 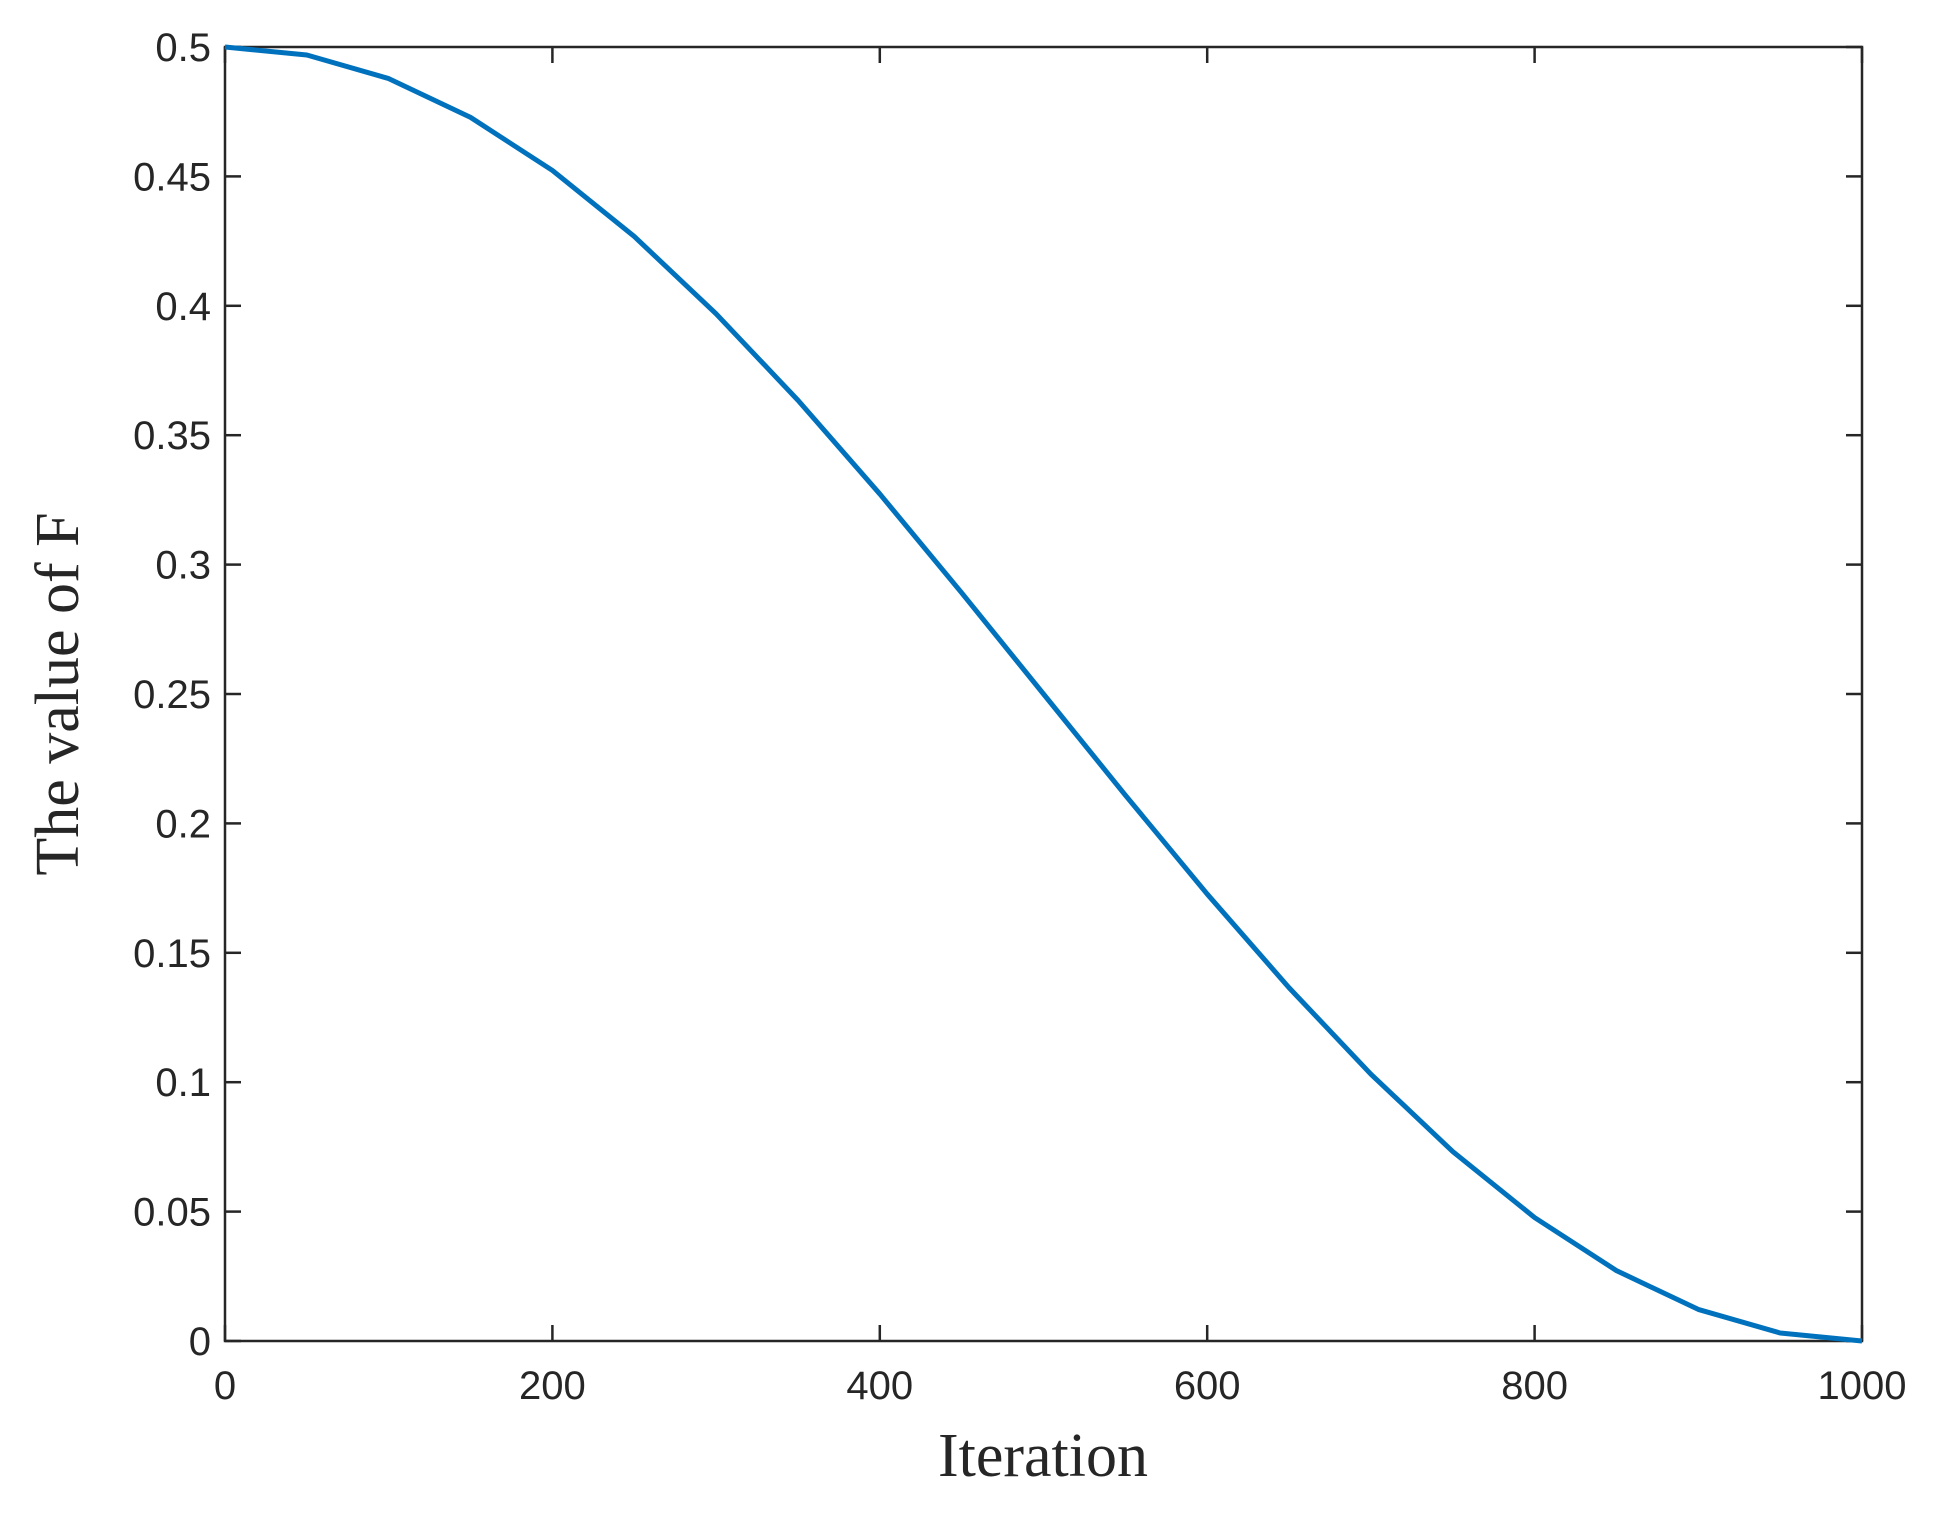 What do you see at coordinates (172, 436) in the screenshot?
I see `y-tick-label: 0.35` at bounding box center [172, 436].